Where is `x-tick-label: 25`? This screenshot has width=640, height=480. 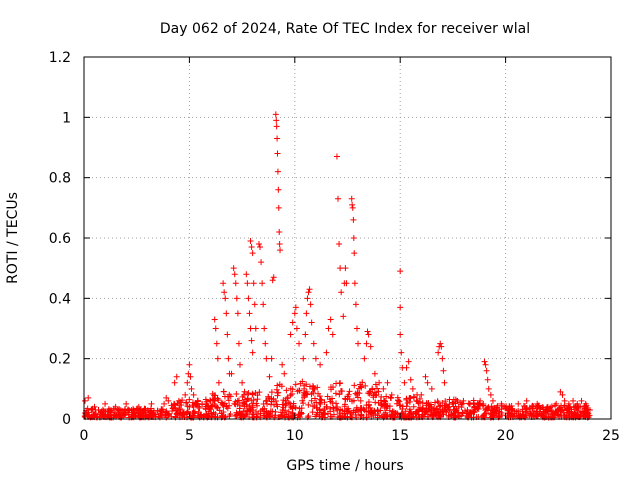
x-tick-label: 25 is located at coordinates (611, 436).